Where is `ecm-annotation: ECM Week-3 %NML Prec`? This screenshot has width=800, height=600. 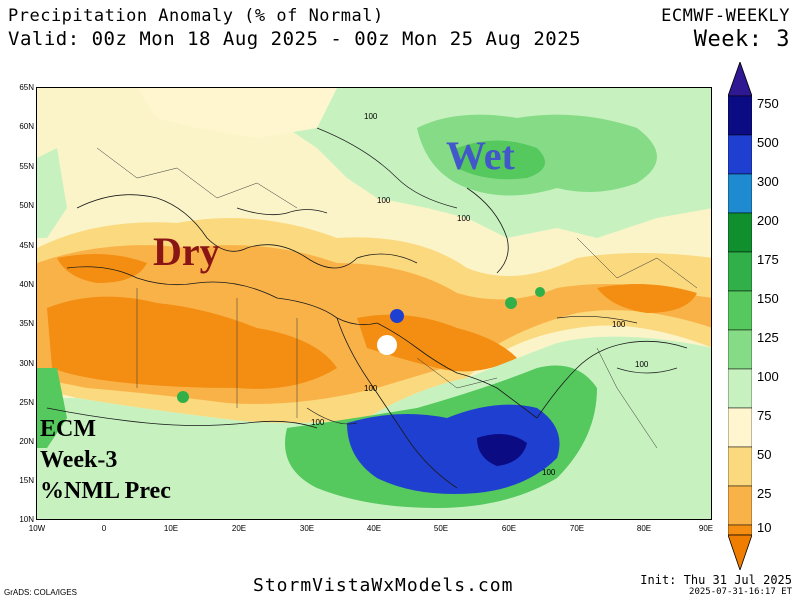
ecm-annotation: ECM Week-3 %NML Prec is located at coordinates (105, 460).